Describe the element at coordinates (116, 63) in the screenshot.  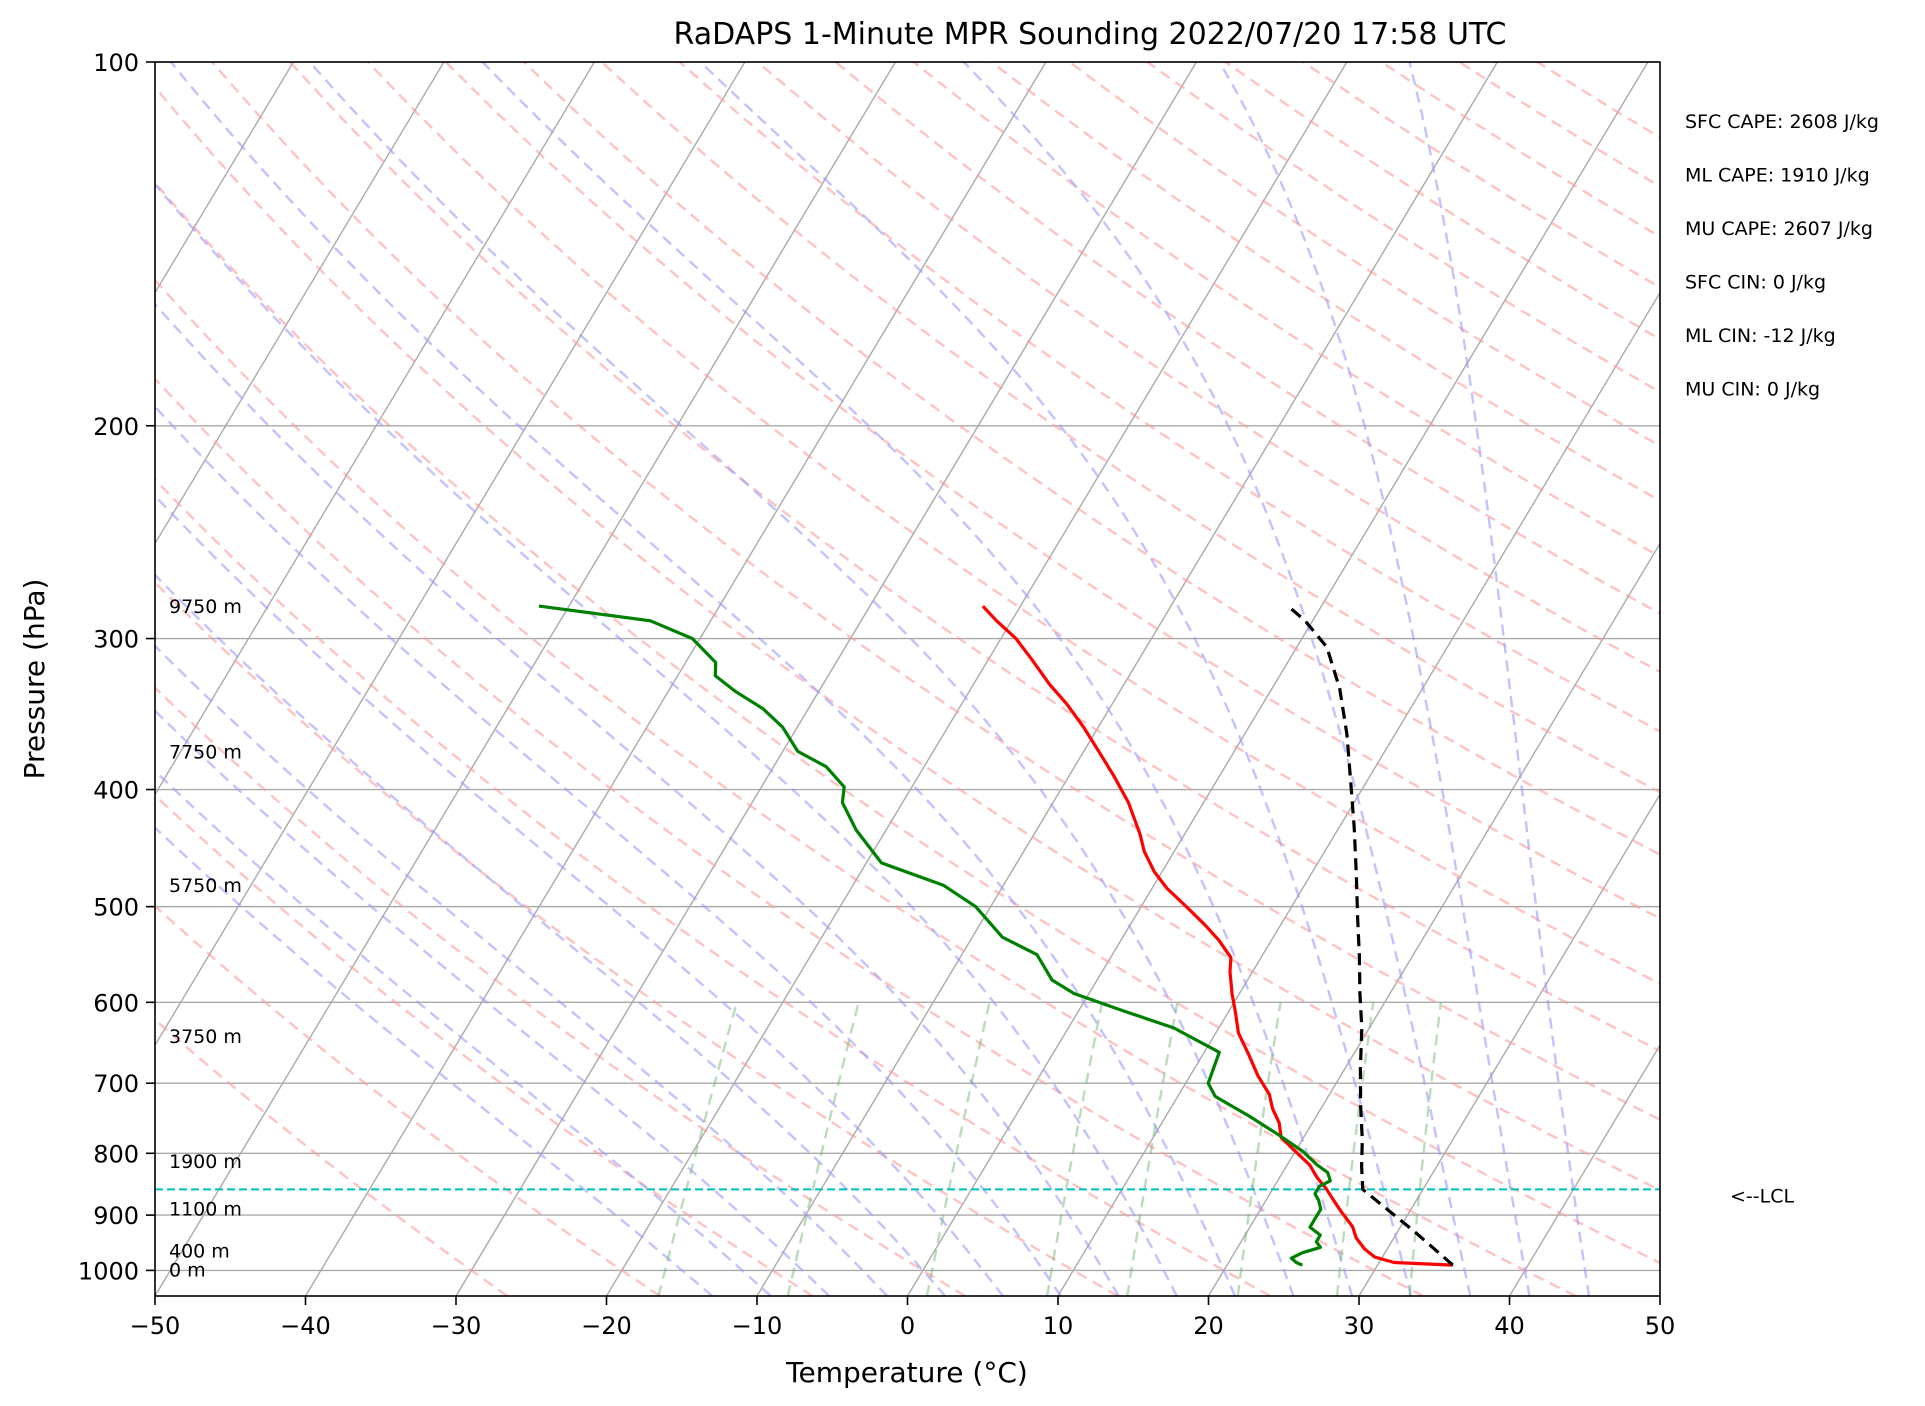
I see `y-tick-label: 100` at that location.